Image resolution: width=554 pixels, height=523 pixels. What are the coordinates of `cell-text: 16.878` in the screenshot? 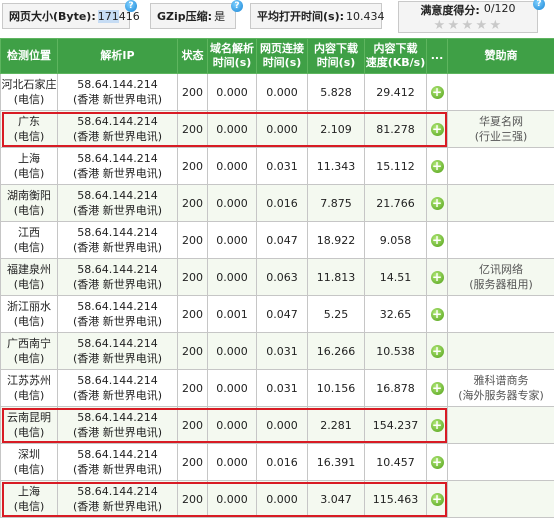 It's located at (395, 388).